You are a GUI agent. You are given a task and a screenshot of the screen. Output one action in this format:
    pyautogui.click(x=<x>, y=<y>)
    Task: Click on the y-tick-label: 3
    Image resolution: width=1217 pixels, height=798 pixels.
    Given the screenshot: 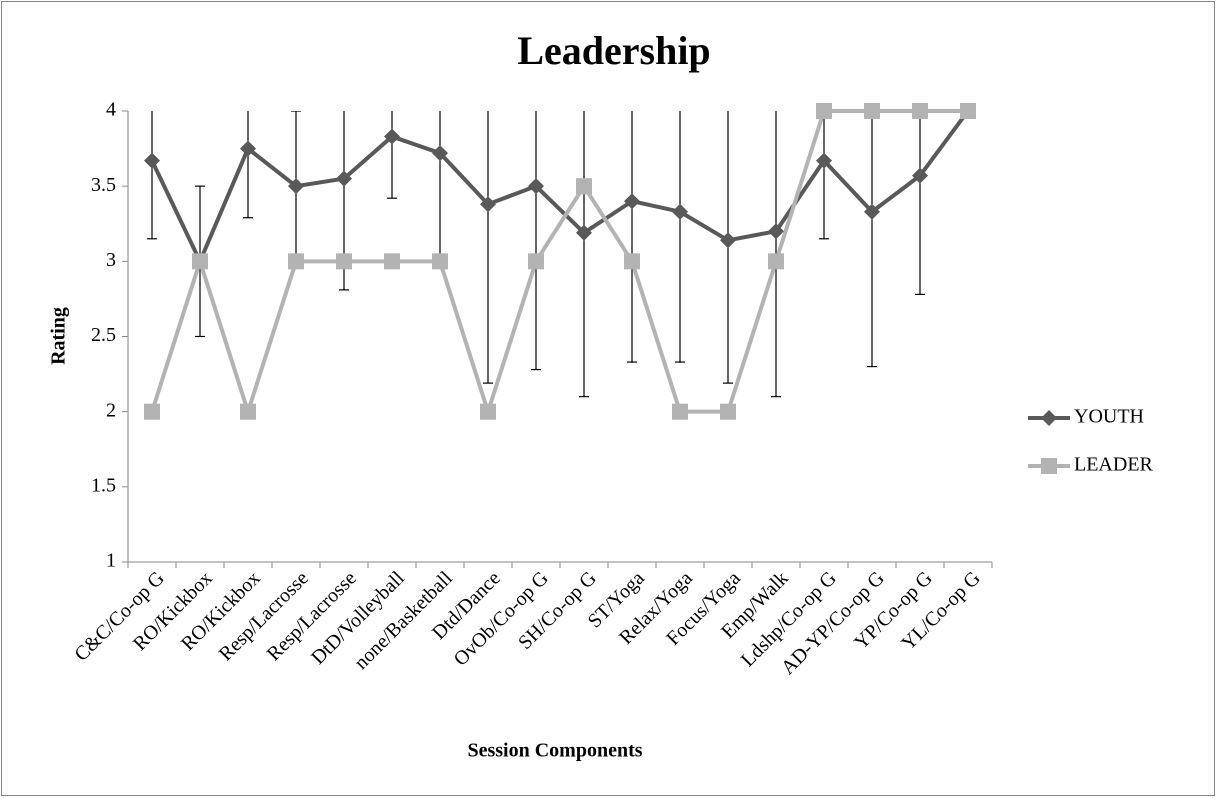 What is the action you would take?
    pyautogui.click(x=111, y=260)
    